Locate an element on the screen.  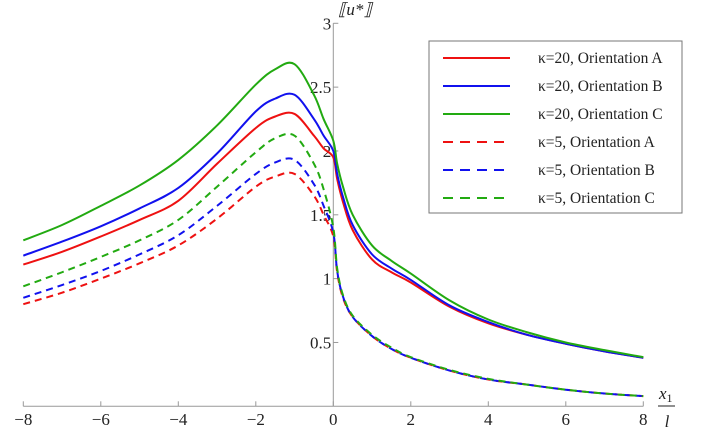
x-tick-label: −4 is located at coordinates (178, 419).